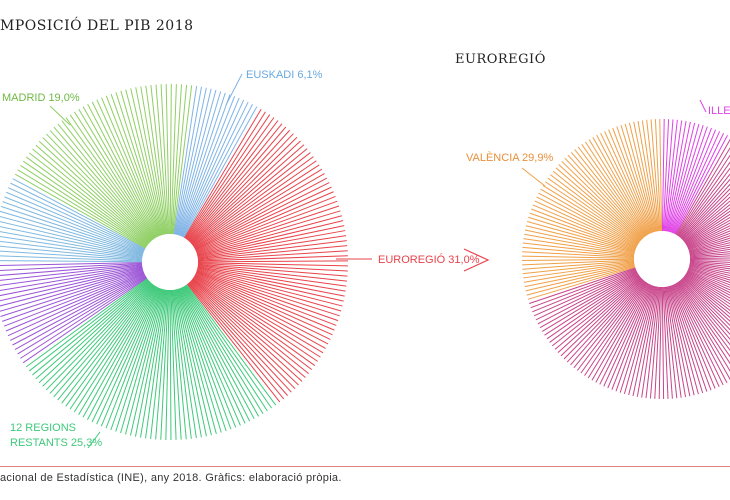 This screenshot has height=500, width=730. What do you see at coordinates (94, 440) in the screenshot?
I see `leader-line-12-regions` at bounding box center [94, 440].